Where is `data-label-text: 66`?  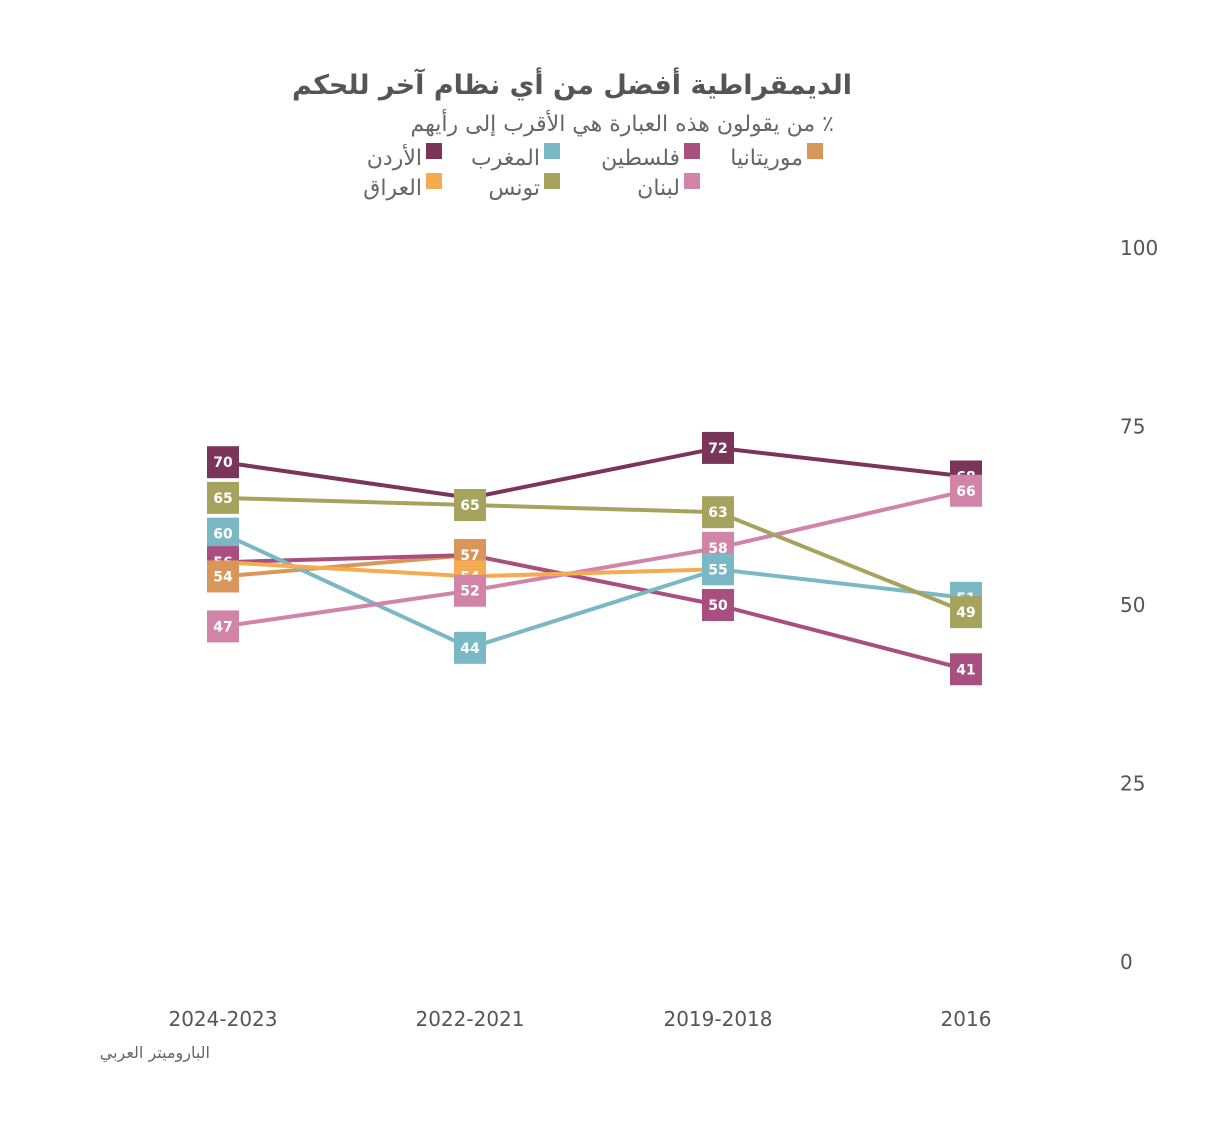 data-label-text: 66 is located at coordinates (965, 492).